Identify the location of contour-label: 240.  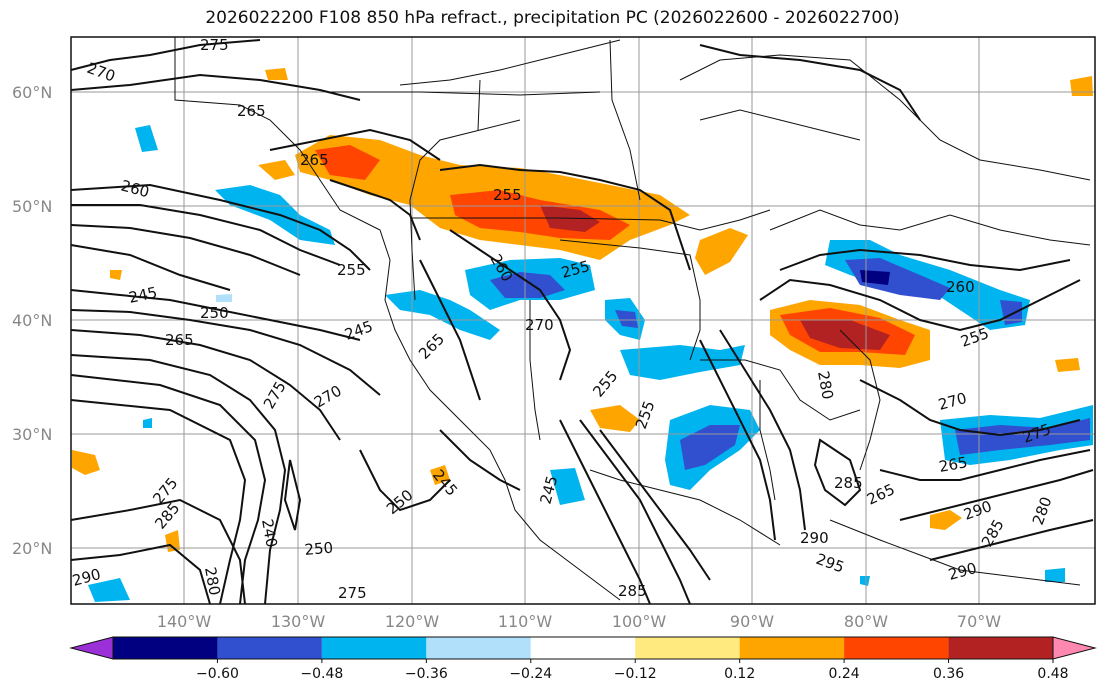
(269, 533).